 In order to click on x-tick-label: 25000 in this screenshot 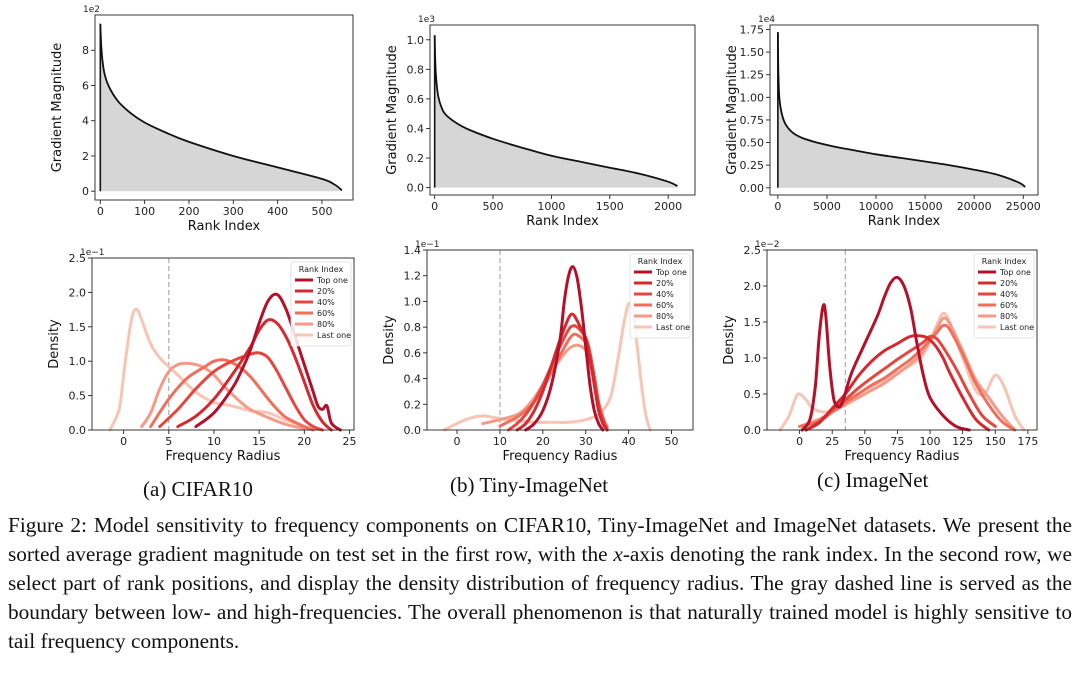, I will do `click(1023, 206)`.